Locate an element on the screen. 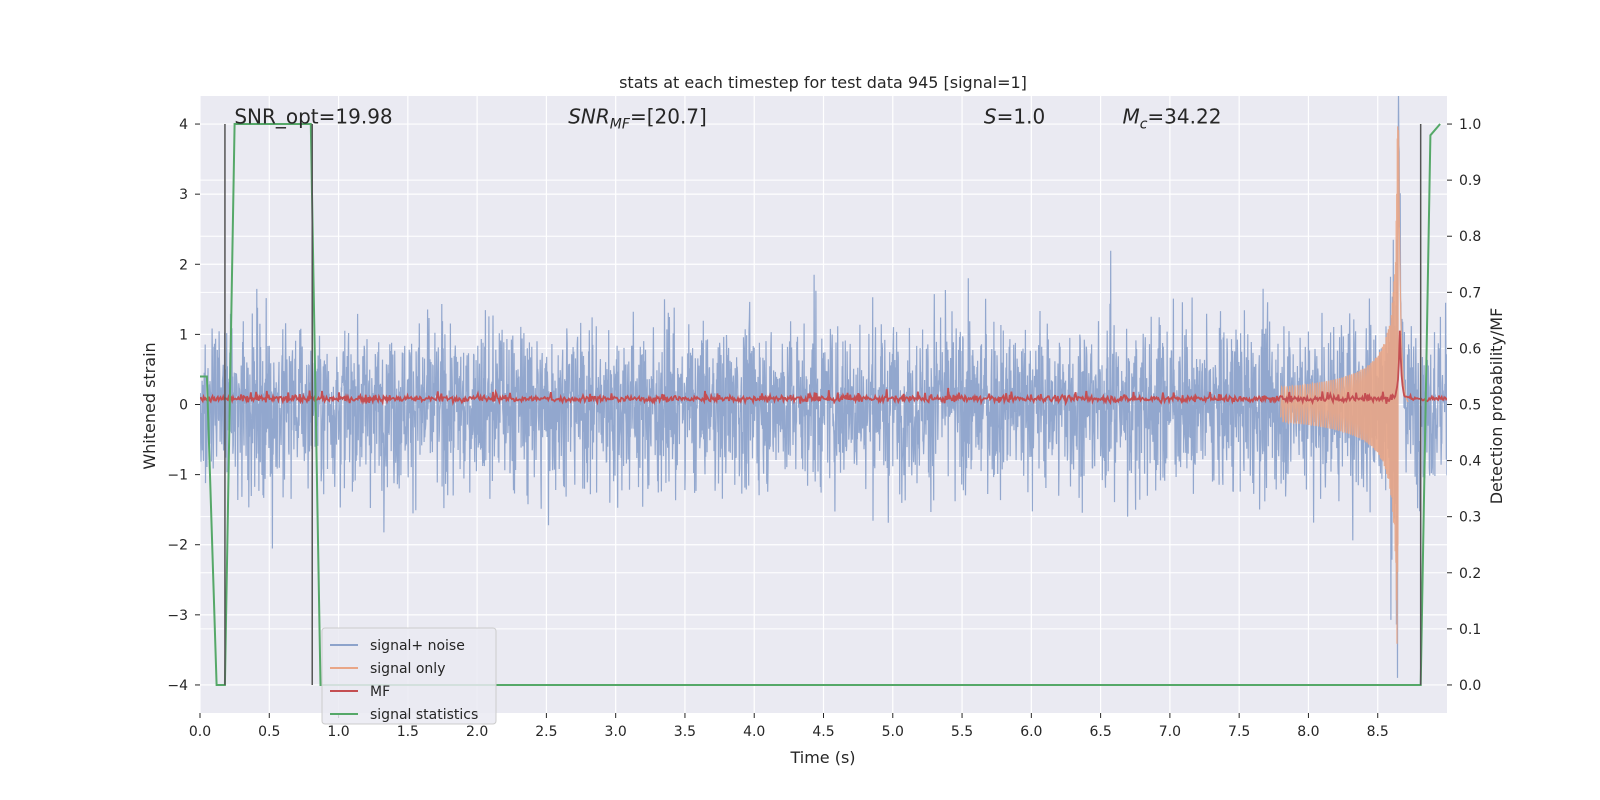 The height and width of the screenshot is (800, 1600). y-tick-label: −4 is located at coordinates (177, 686).